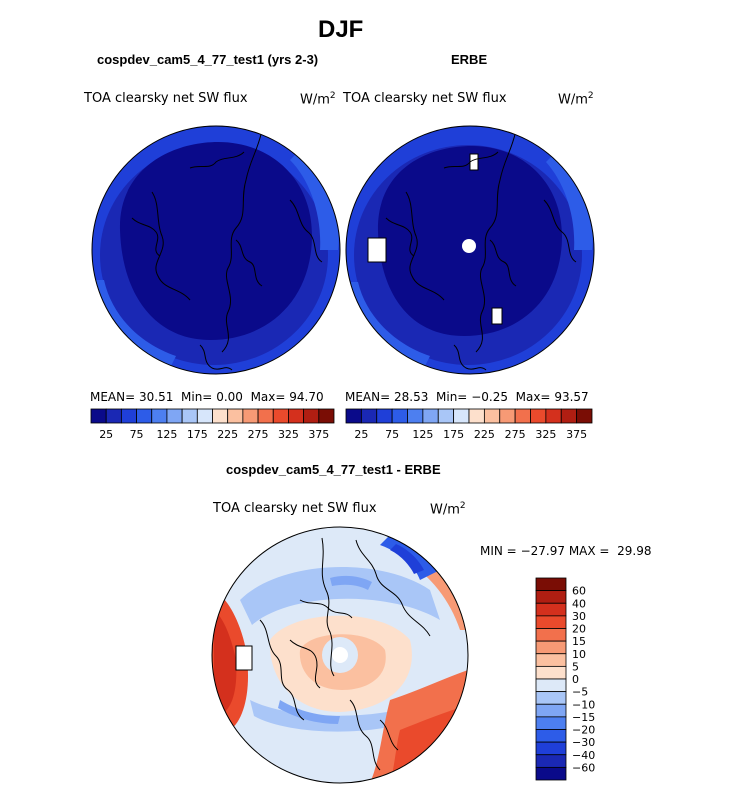 This screenshot has width=733, height=789. Describe the element at coordinates (571, 397) in the screenshot. I see `panel2-max-value: 93.57` at that location.